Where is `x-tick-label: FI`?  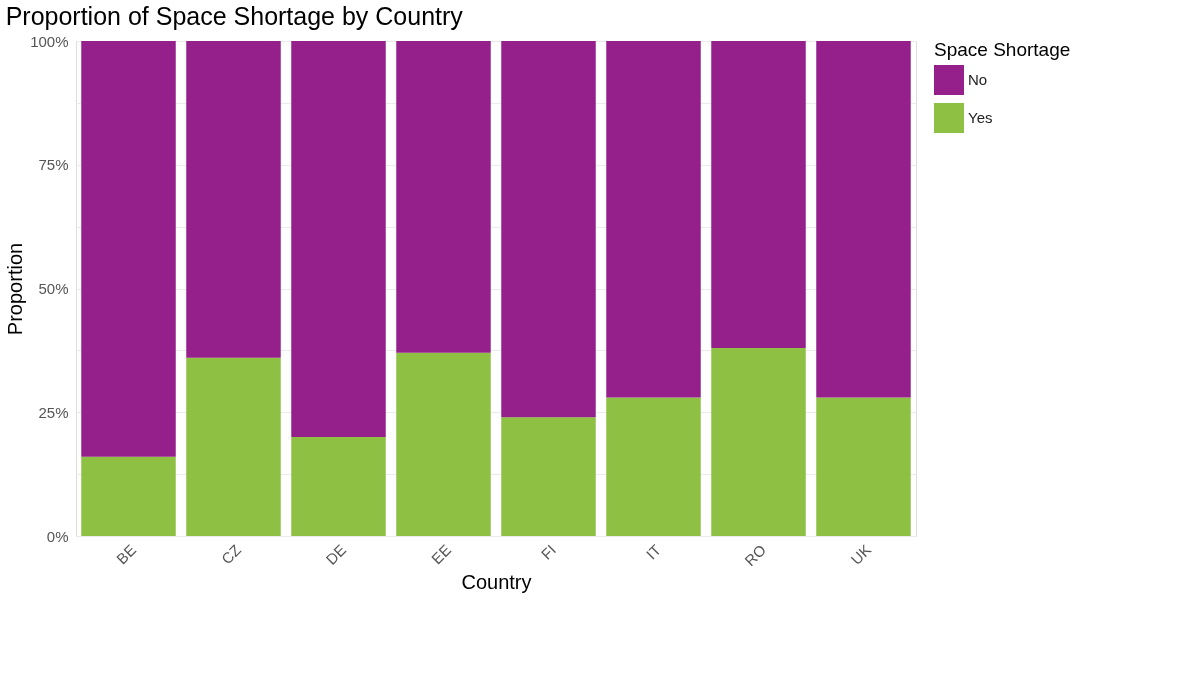 x-tick-label: FI is located at coordinates (548, 552).